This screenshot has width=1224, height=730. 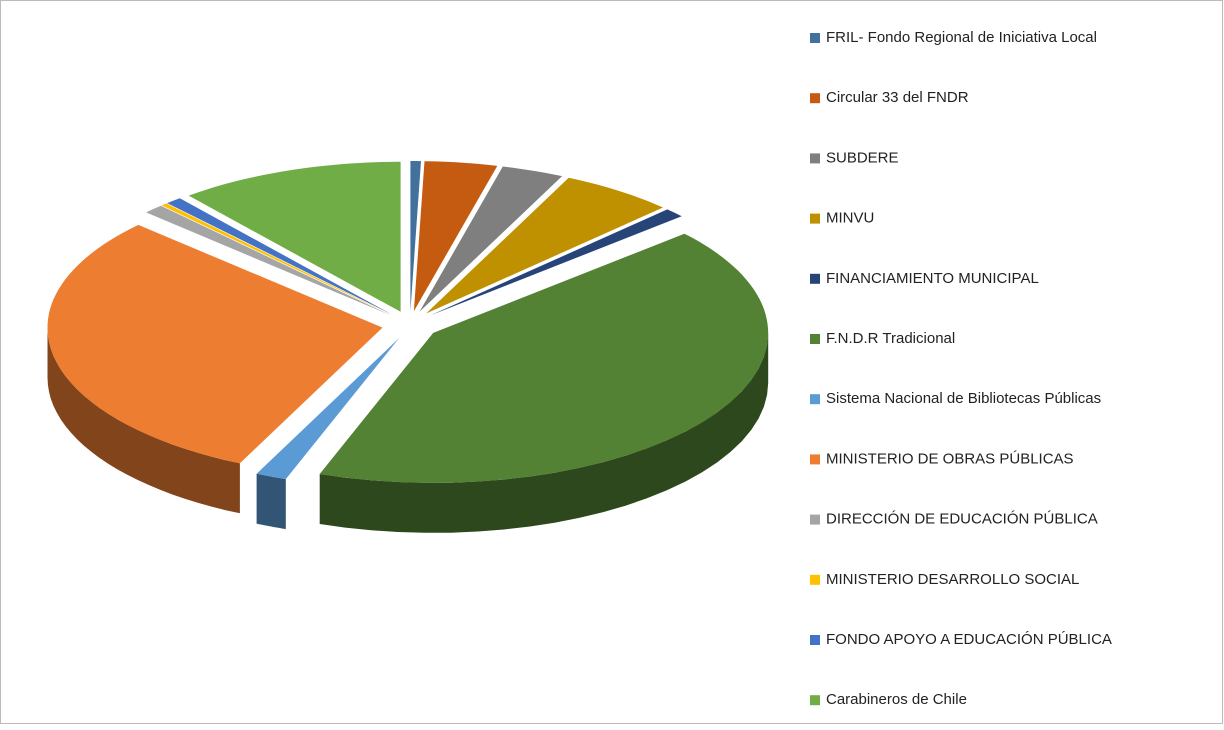 I want to click on legend-label: FONDO APOYO A EDUCACIÓN PÚBLICA, so click(x=969, y=639).